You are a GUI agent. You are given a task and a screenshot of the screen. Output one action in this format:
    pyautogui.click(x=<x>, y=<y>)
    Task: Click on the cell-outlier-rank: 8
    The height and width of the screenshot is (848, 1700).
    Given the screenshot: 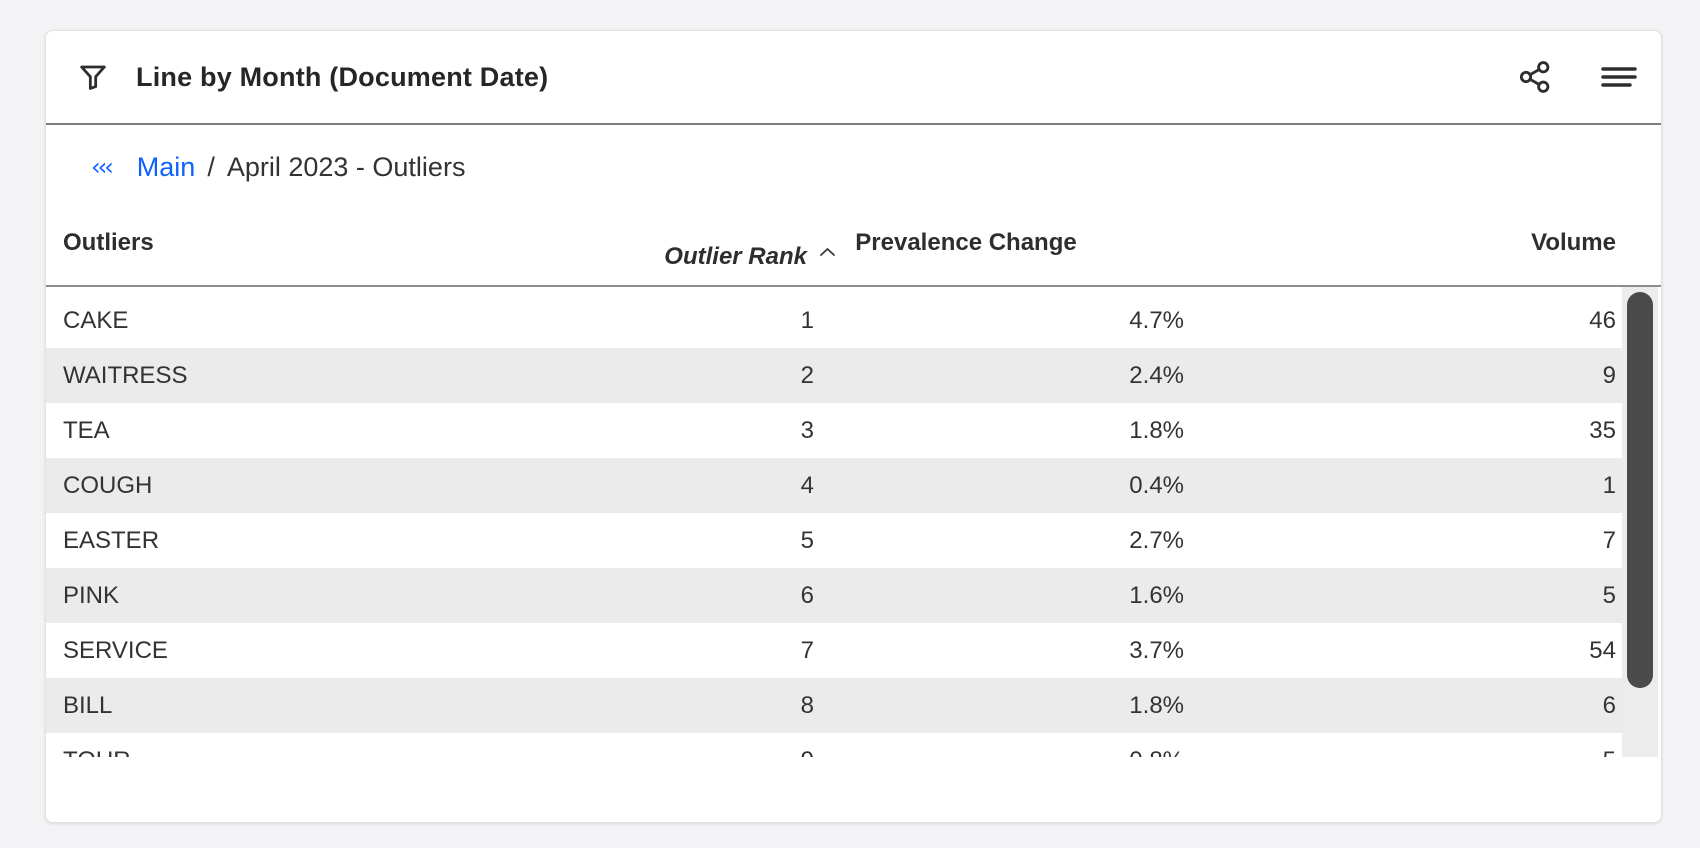 What is the action you would take?
    pyautogui.click(x=807, y=705)
    